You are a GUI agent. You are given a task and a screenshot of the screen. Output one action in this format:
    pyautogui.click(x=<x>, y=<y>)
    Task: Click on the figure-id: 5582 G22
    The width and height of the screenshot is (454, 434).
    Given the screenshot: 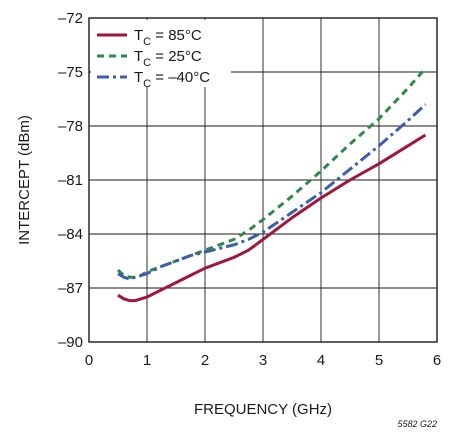 What is the action you would take?
    pyautogui.click(x=417, y=424)
    